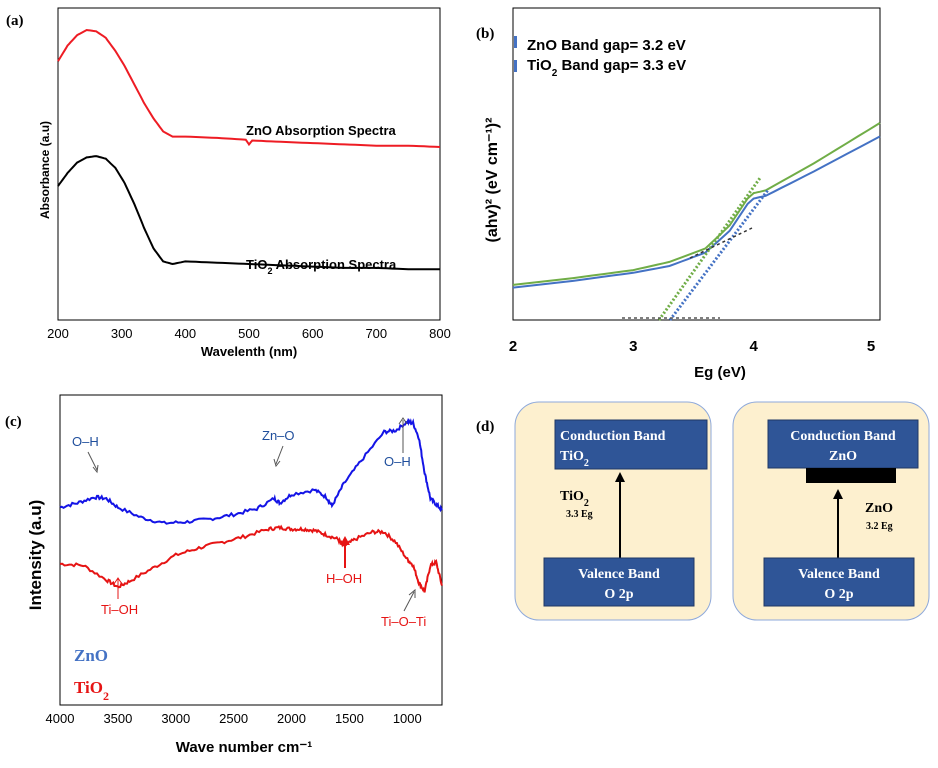 The height and width of the screenshot is (768, 938). I want to click on tio2-material-label: TiO2, so click(574, 499).